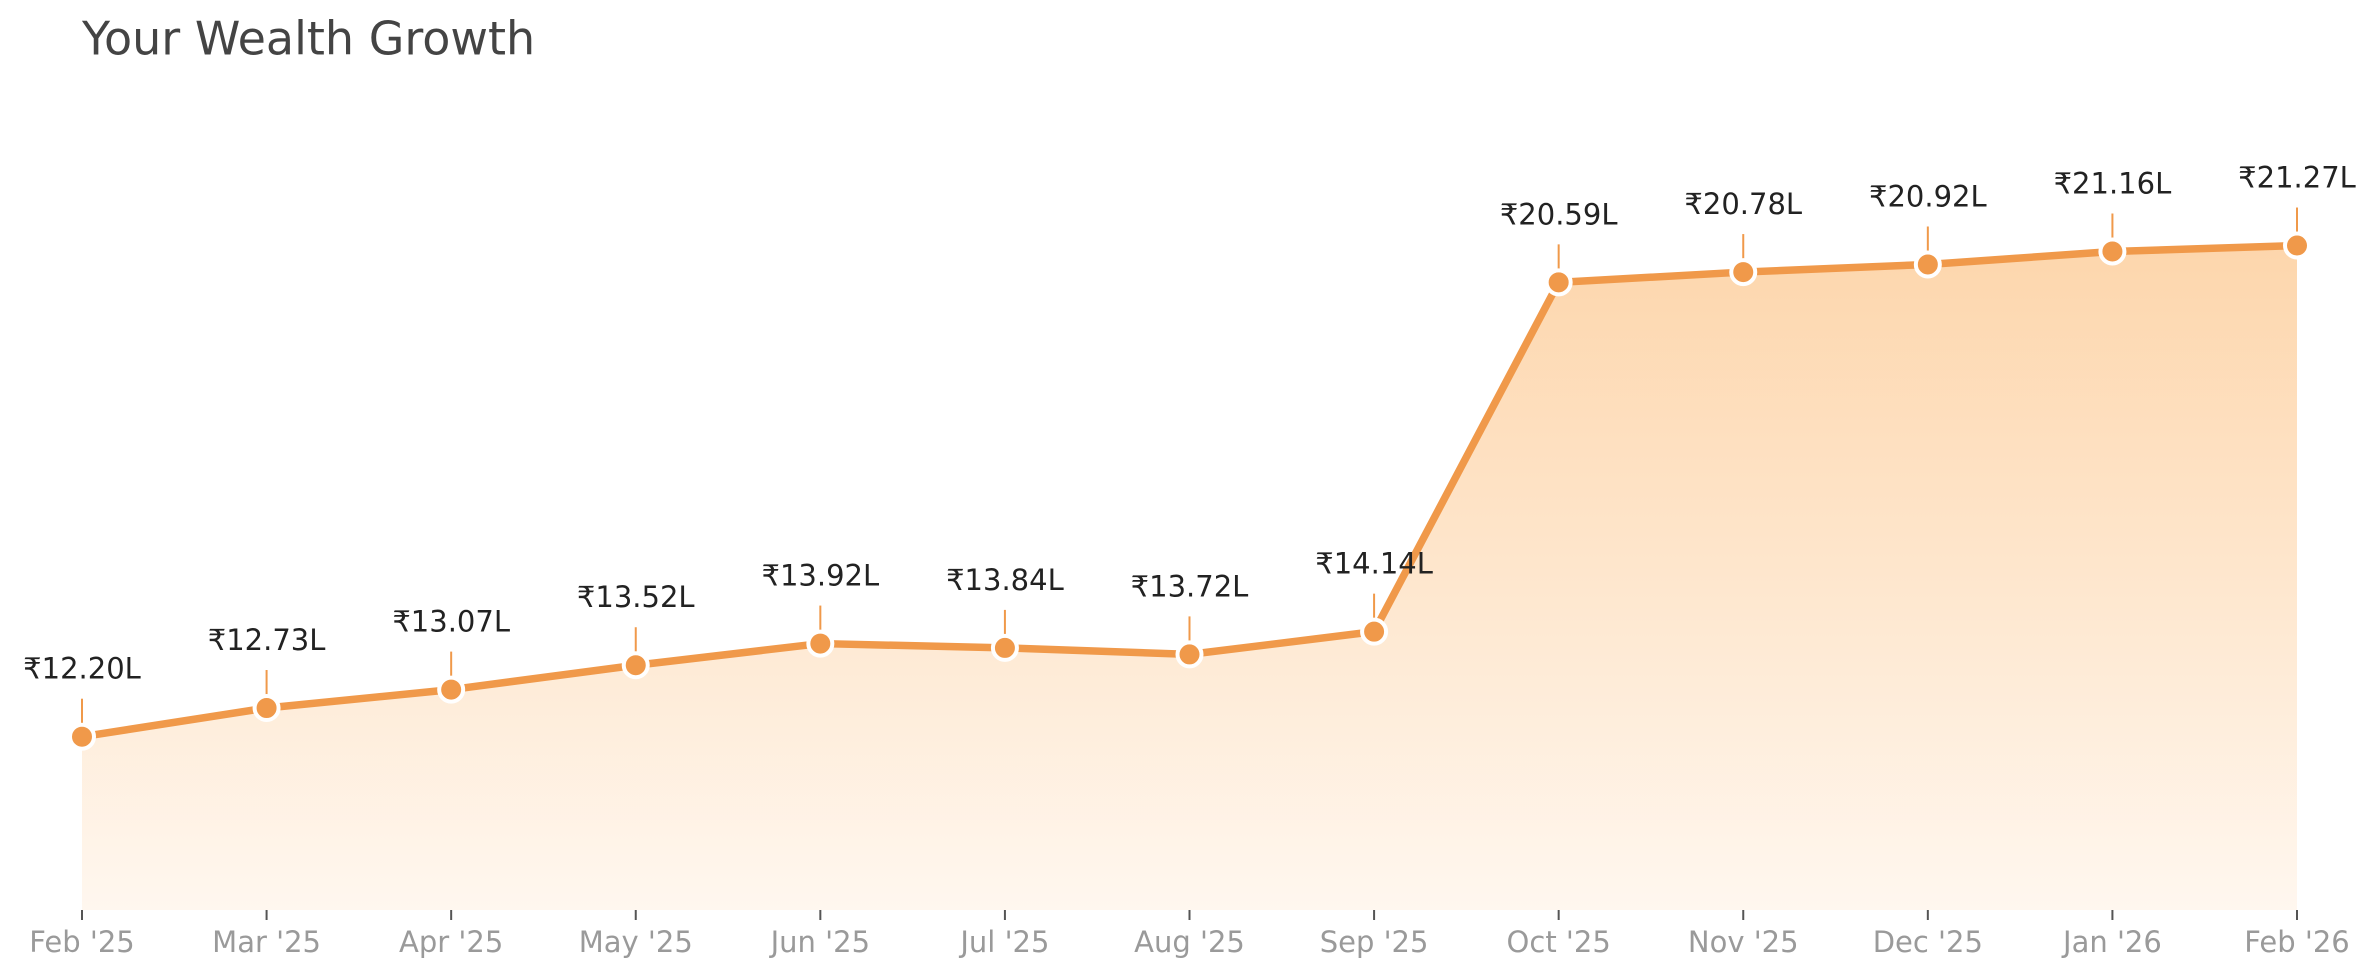  Describe the element at coordinates (81, 942) in the screenshot. I see `x-tick-label: Feb '25` at that location.